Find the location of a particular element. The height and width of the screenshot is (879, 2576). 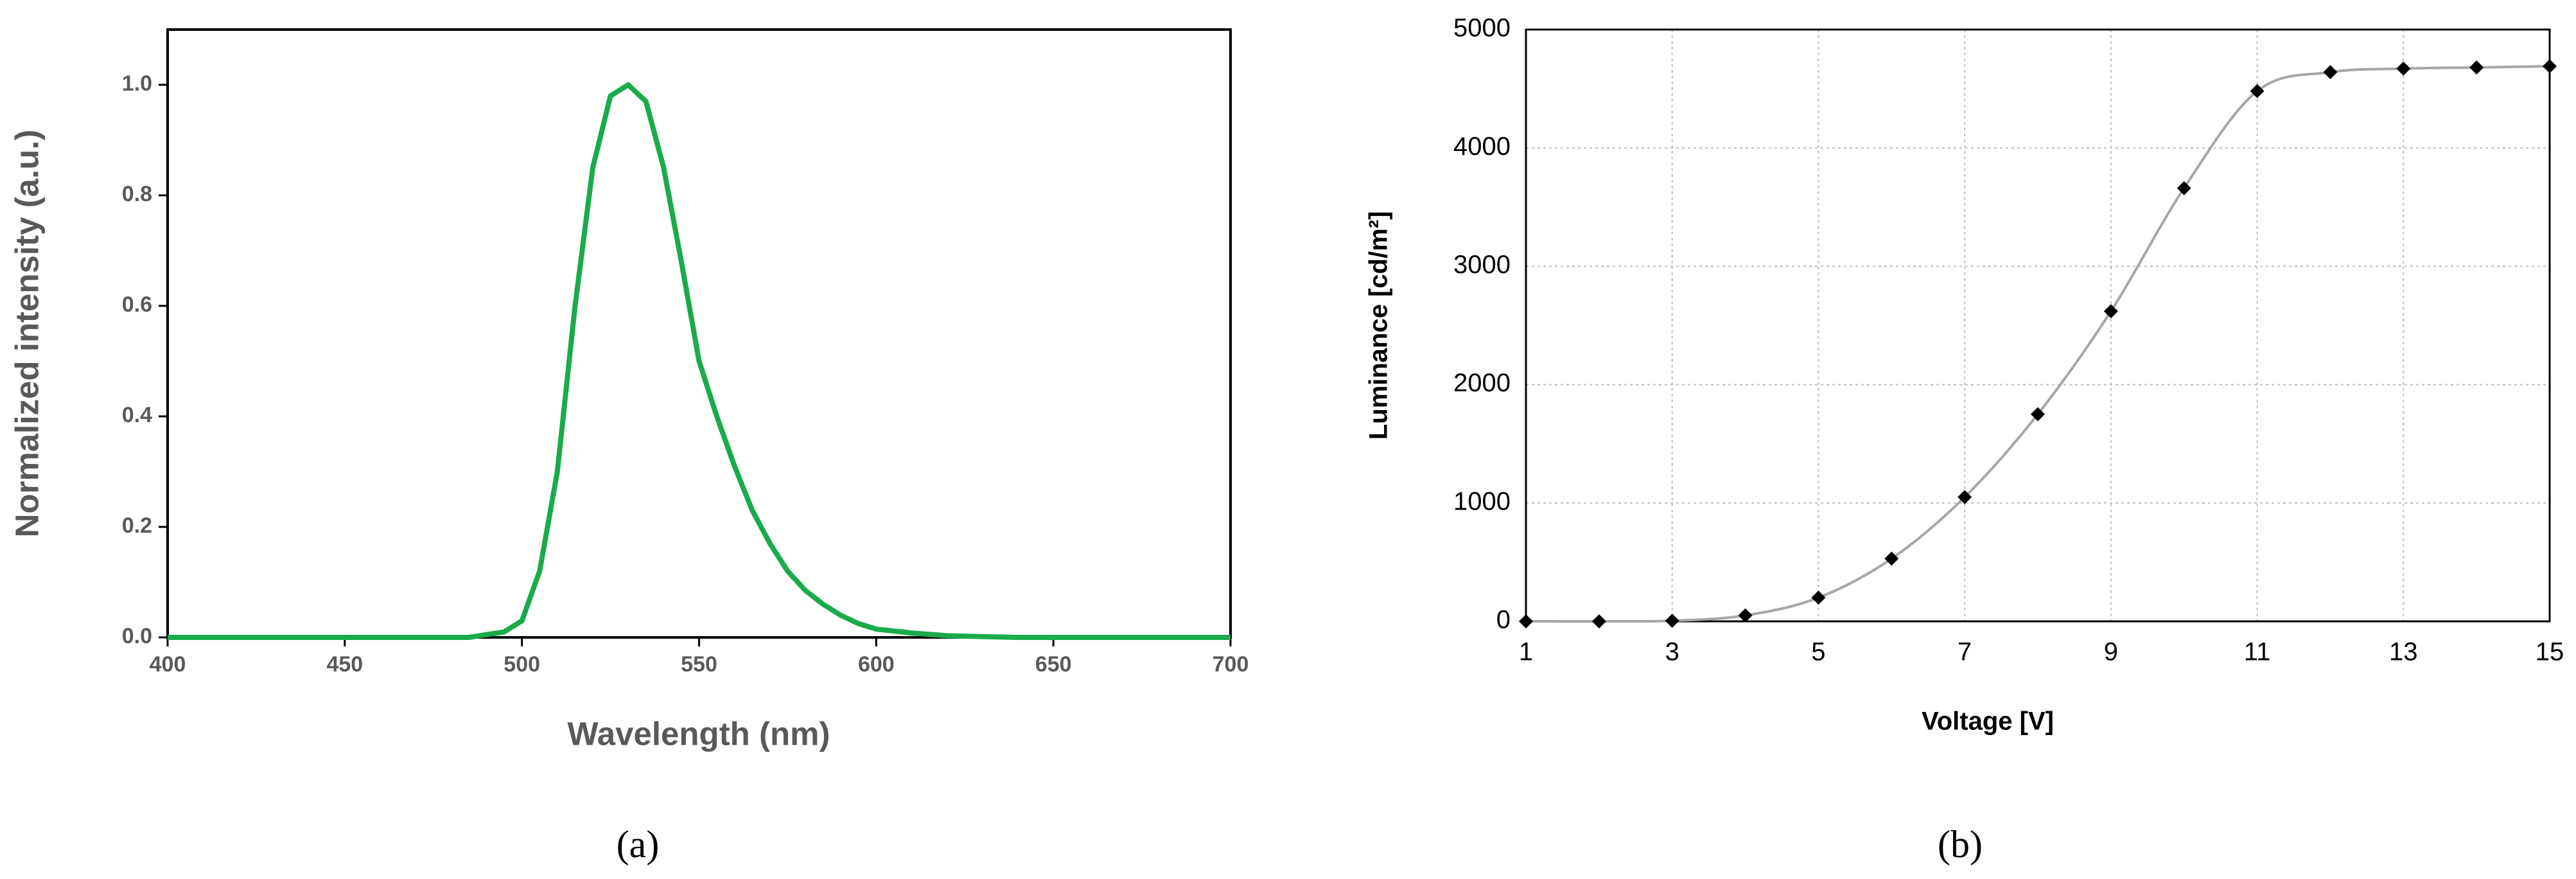

y-tick-label: 2000 is located at coordinates (1482, 383).